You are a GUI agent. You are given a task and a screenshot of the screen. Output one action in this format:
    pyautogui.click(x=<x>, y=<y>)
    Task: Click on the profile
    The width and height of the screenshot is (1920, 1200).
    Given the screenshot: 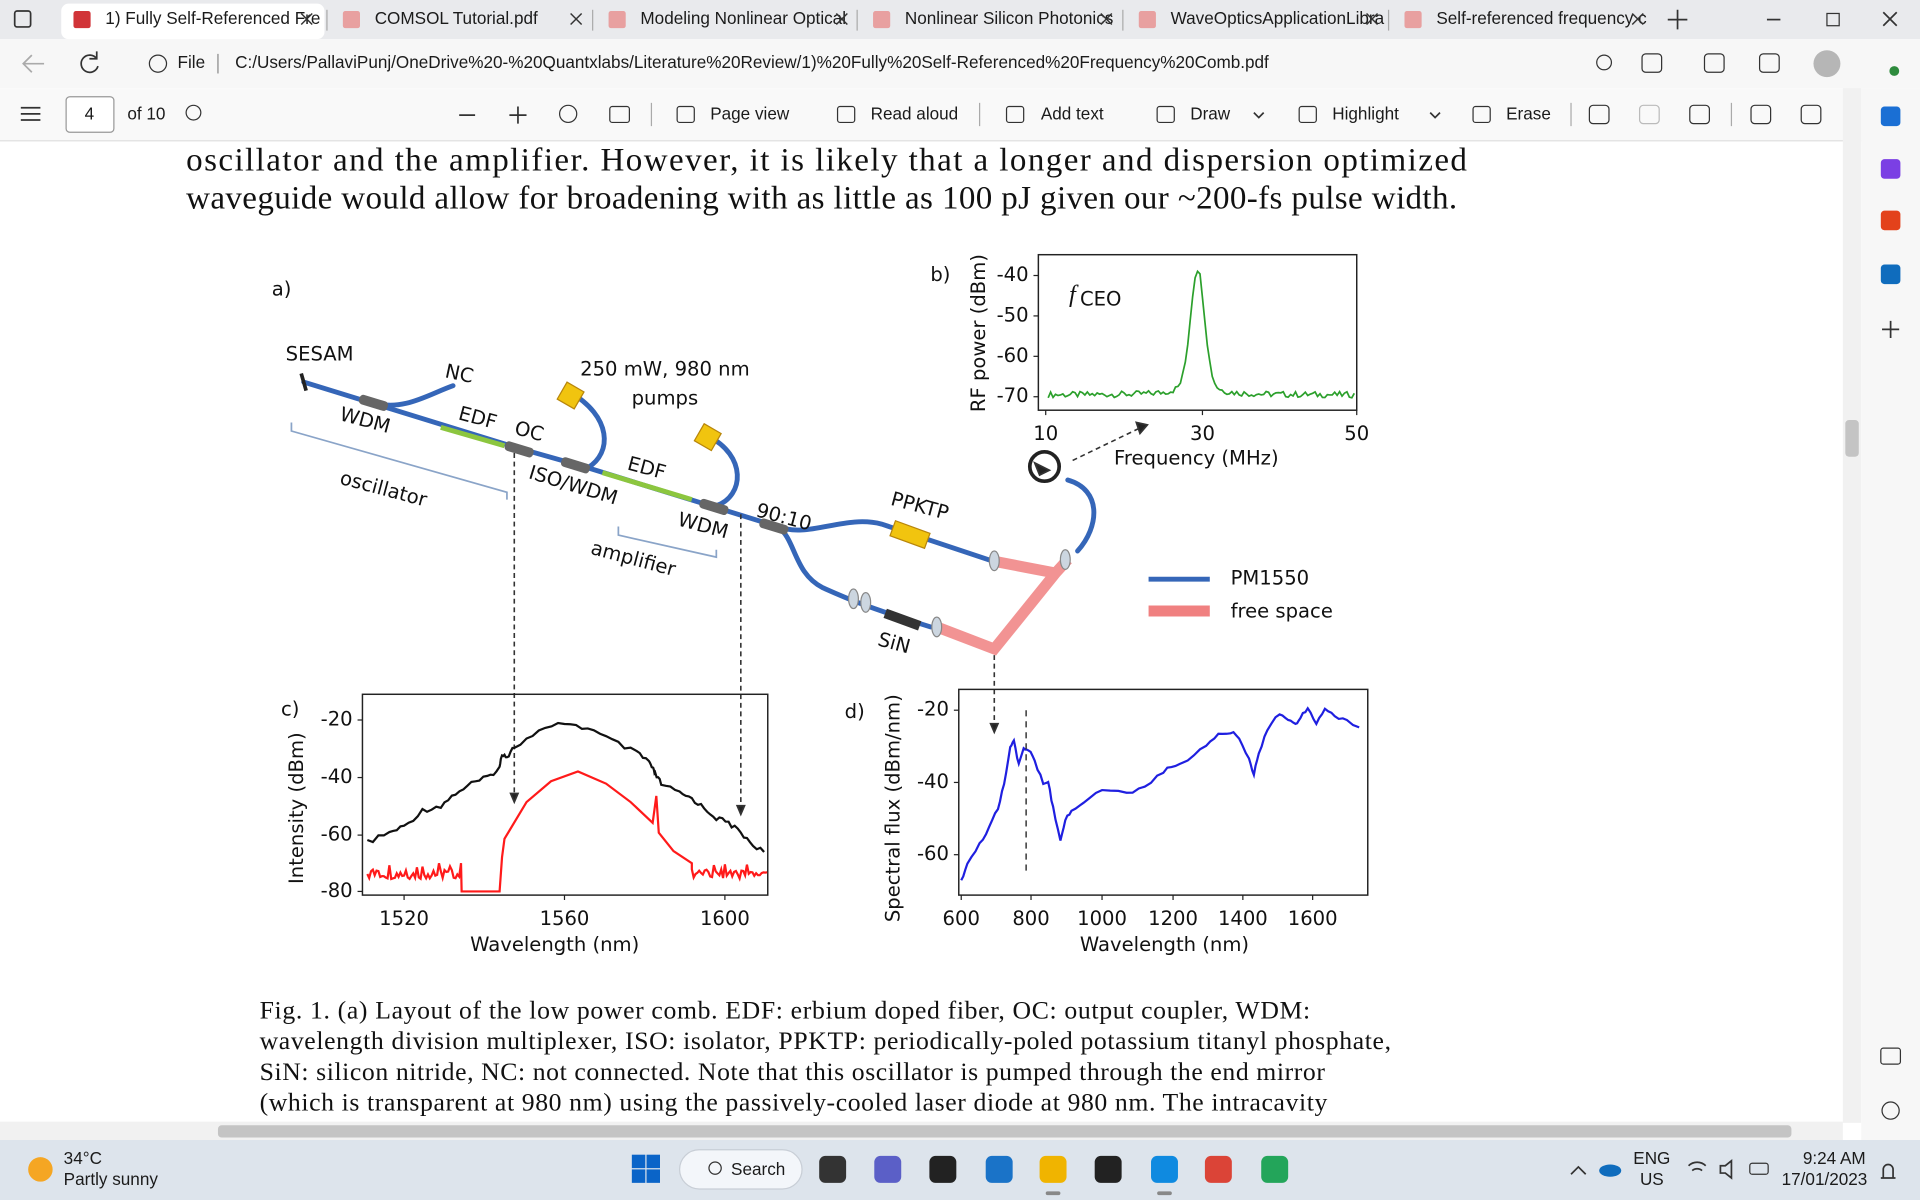 What is the action you would take?
    pyautogui.click(x=1827, y=64)
    